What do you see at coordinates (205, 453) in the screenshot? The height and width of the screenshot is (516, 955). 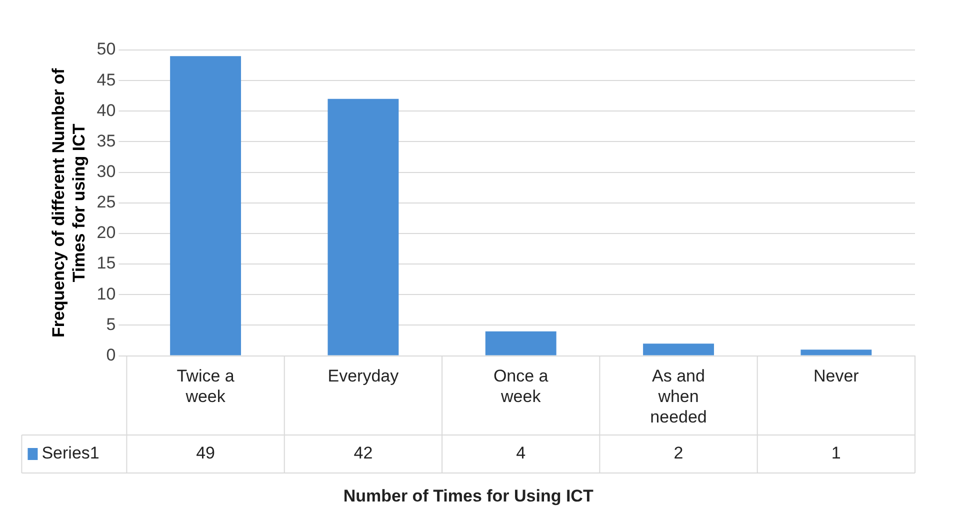 I see `data-label: 49` at bounding box center [205, 453].